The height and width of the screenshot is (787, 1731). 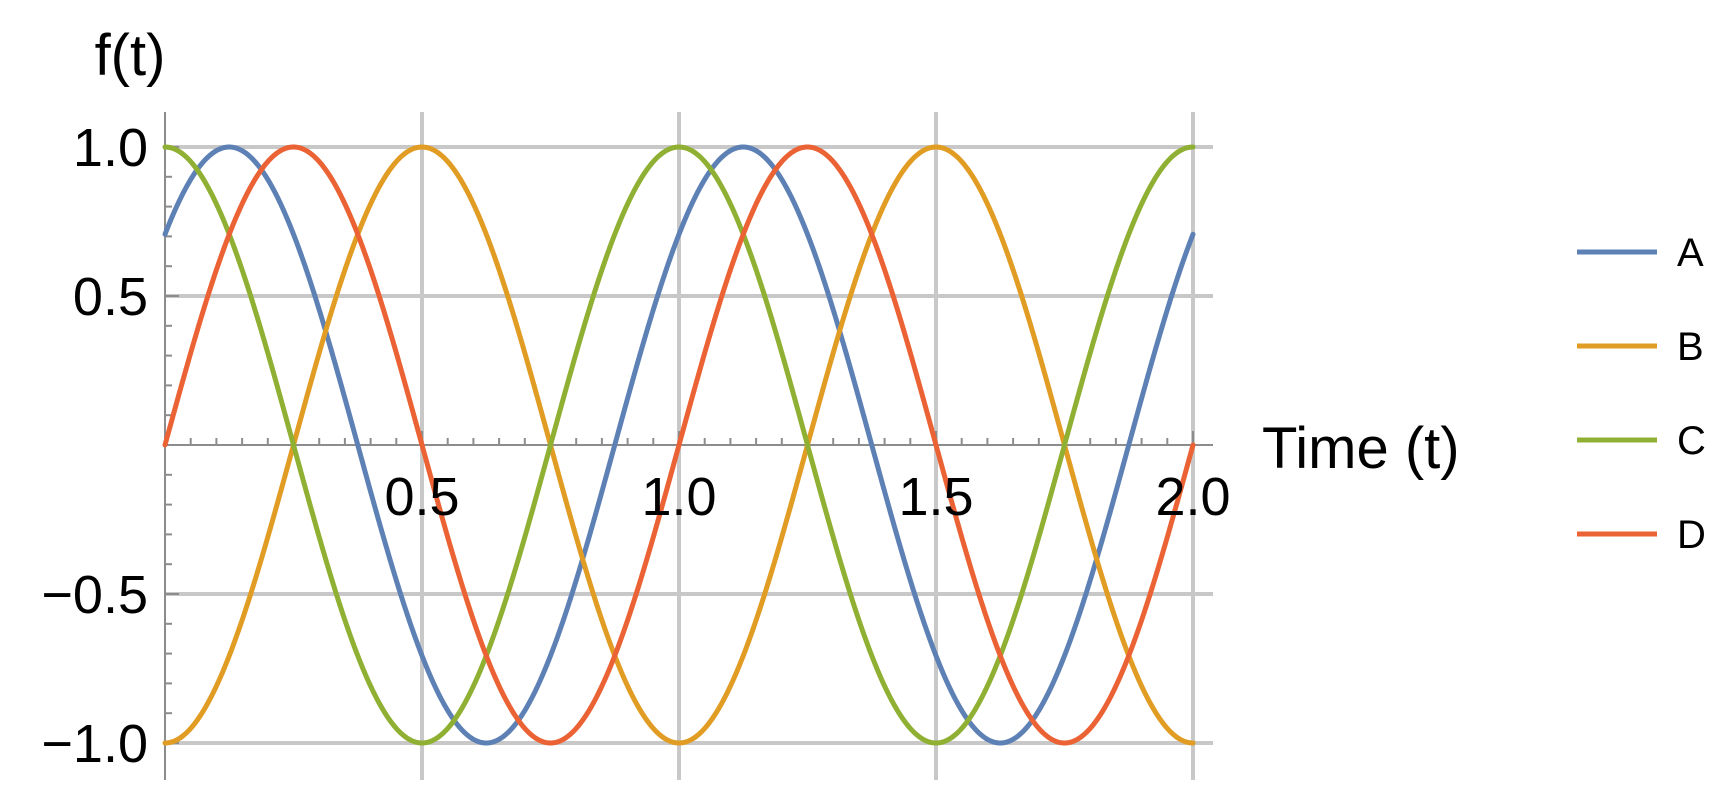 I want to click on y-tick-label: 0.5, so click(x=110, y=297).